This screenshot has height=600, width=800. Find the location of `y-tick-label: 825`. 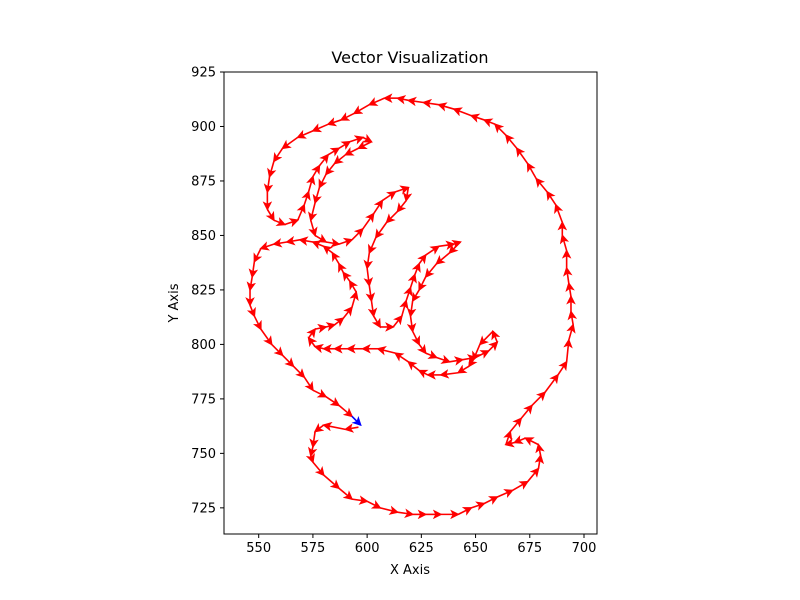

y-tick-label: 825 is located at coordinates (203, 290).